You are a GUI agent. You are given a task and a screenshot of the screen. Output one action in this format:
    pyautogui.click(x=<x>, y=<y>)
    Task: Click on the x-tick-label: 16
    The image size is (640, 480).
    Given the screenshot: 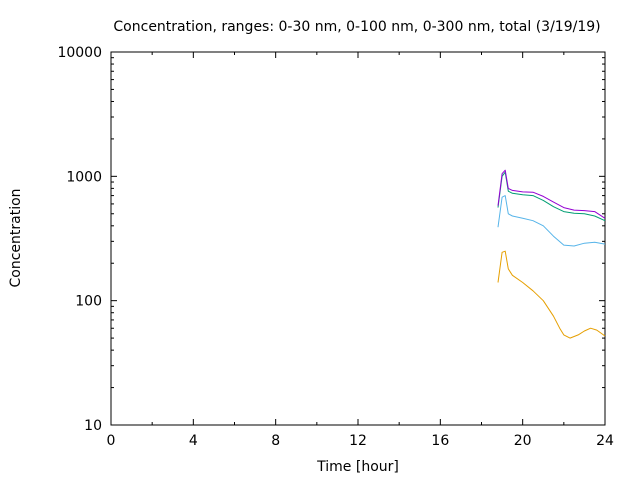 What is the action you would take?
    pyautogui.click(x=440, y=441)
    